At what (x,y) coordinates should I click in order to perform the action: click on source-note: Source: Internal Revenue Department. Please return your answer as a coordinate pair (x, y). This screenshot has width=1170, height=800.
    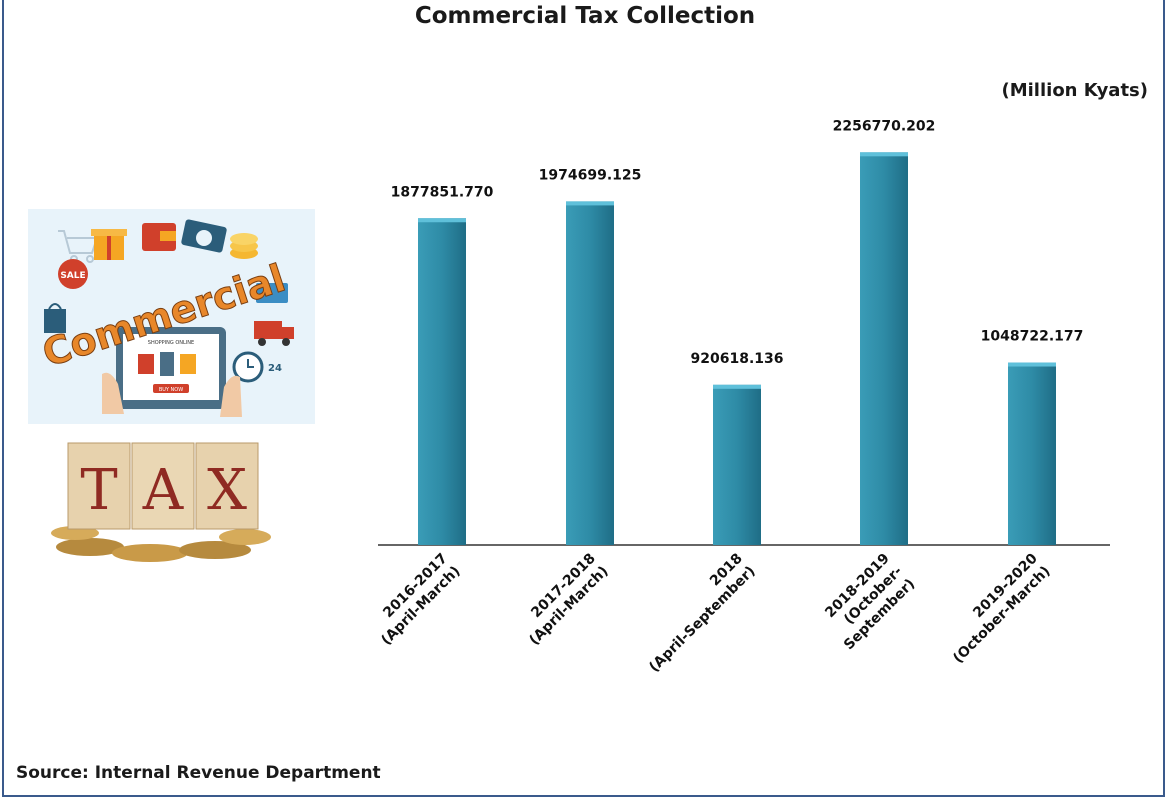
    Looking at the image, I should click on (198, 773).